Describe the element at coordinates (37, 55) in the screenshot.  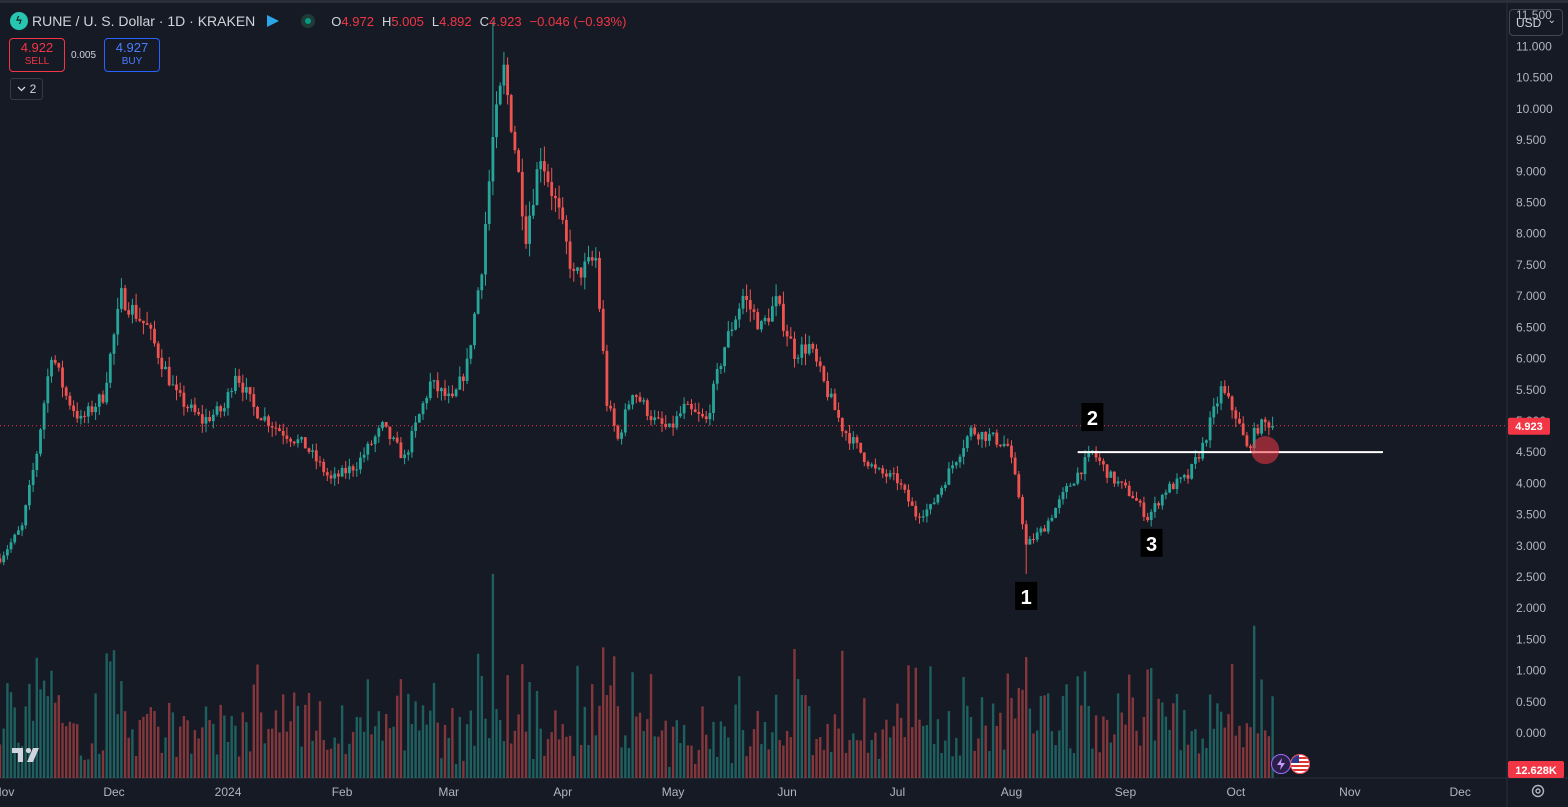
I see `sell-button: 4.922 SELL` at that location.